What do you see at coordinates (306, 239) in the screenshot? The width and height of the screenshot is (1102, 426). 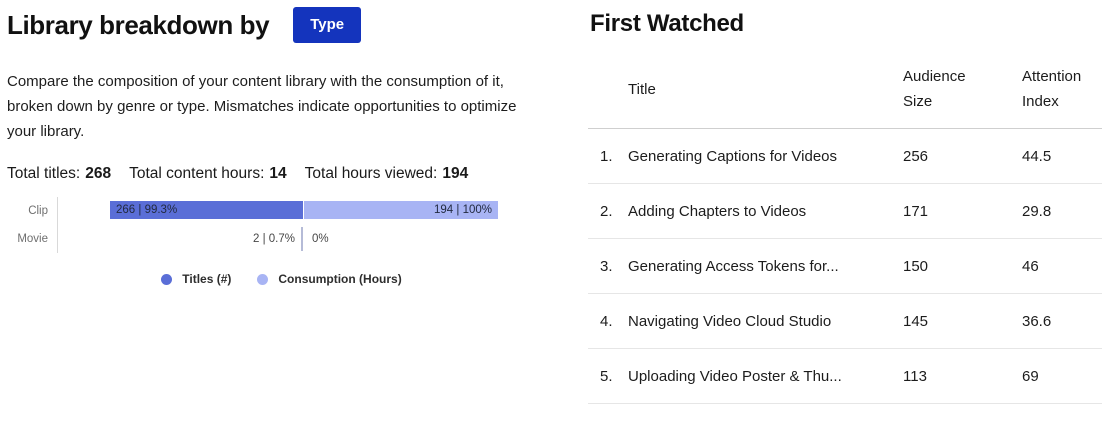 I see `plot-area: 2 | 0.7% 0%` at bounding box center [306, 239].